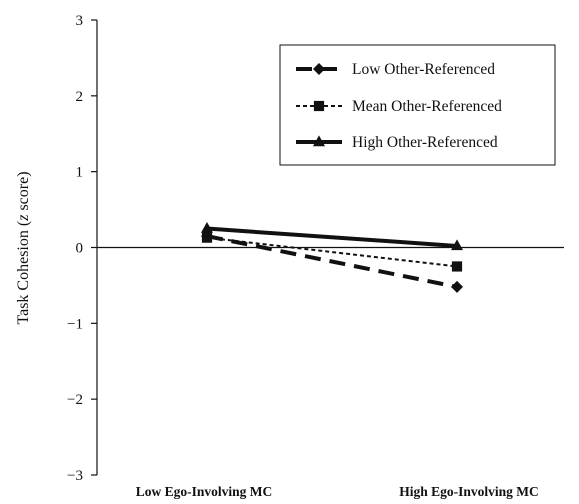 Image resolution: width=579 pixels, height=504 pixels. I want to click on y-axis-title-suffix: score), so click(23, 192).